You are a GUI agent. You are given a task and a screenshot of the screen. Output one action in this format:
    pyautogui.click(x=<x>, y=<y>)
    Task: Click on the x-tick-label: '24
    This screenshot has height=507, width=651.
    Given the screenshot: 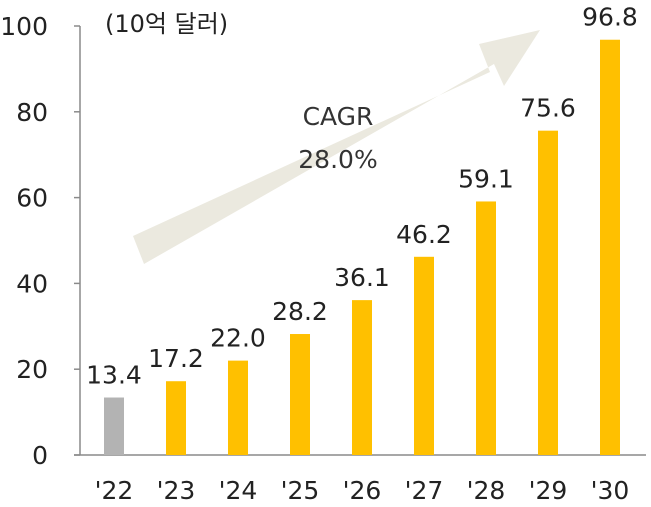 What is the action you would take?
    pyautogui.click(x=238, y=490)
    